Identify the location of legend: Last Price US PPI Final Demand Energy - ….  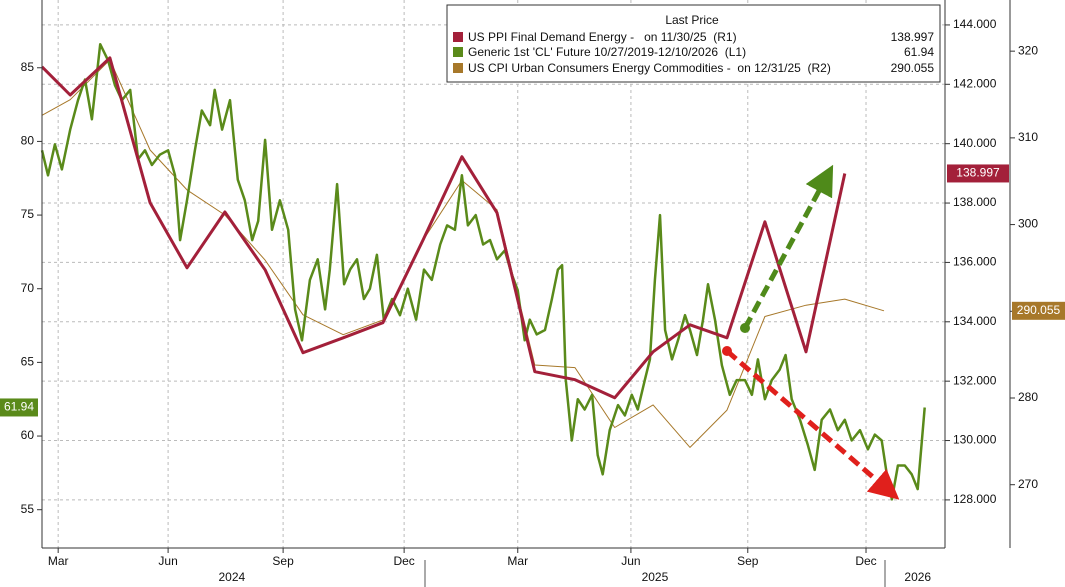
(693, 43).